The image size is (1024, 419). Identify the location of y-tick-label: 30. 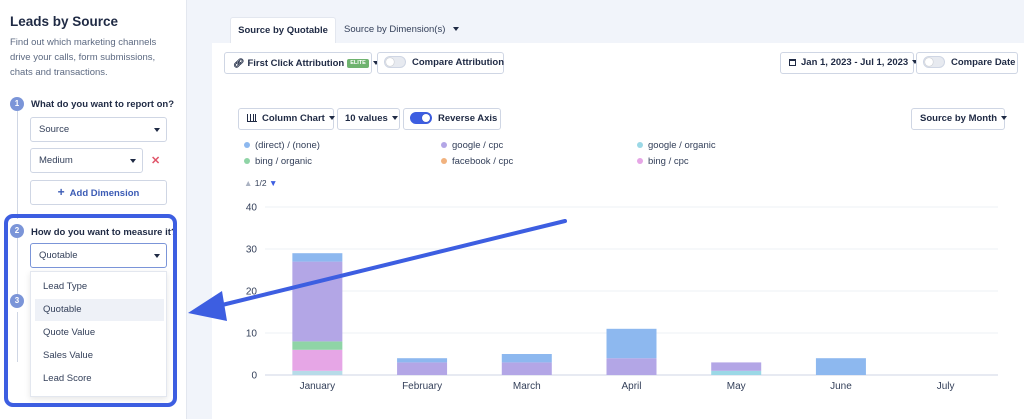
(252, 250).